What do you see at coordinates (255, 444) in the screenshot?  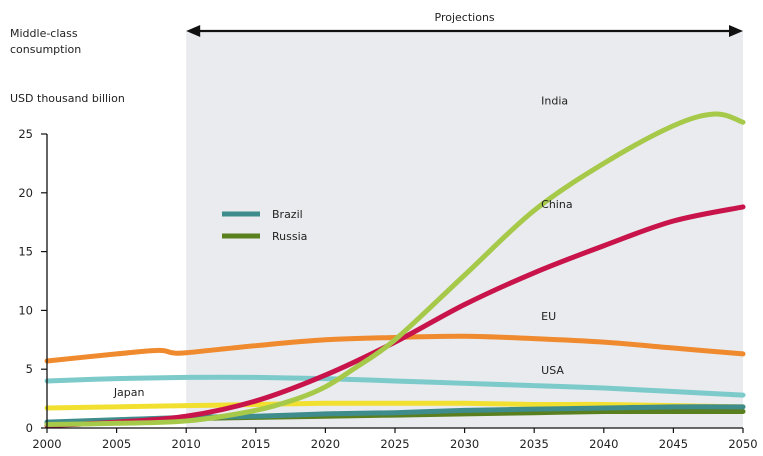 I see `x-tick-label-2015: 2015` at bounding box center [255, 444].